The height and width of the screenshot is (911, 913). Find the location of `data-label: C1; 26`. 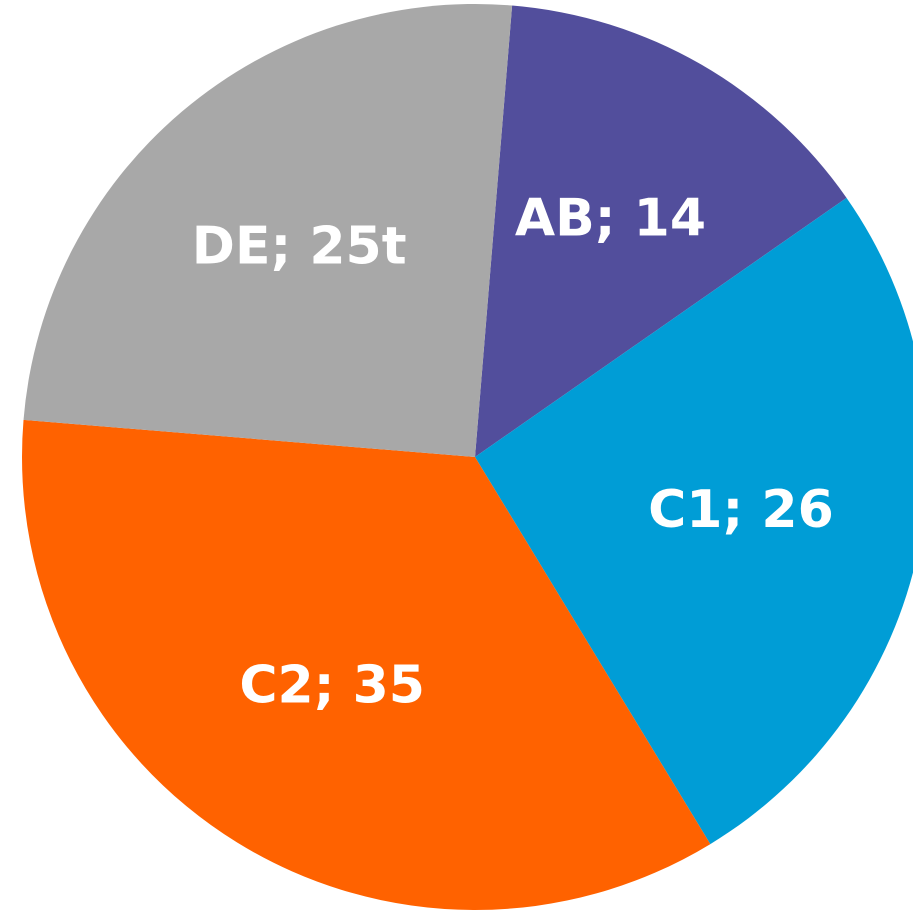

data-label: C1; 26 is located at coordinates (741, 510).